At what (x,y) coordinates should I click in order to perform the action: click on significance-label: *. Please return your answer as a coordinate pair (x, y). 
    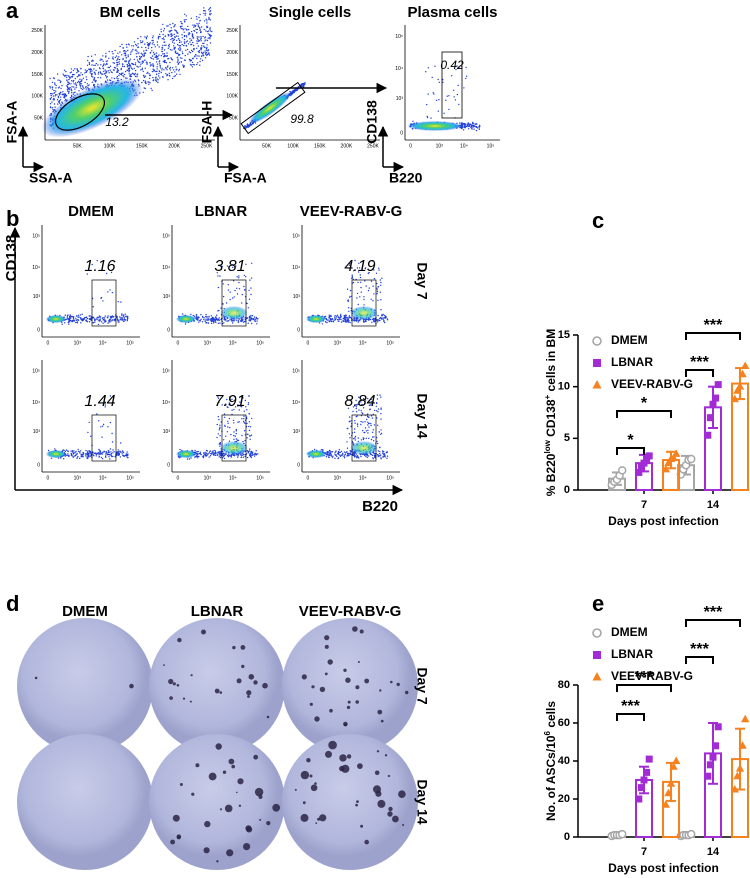
    Looking at the image, I should click on (630, 440).